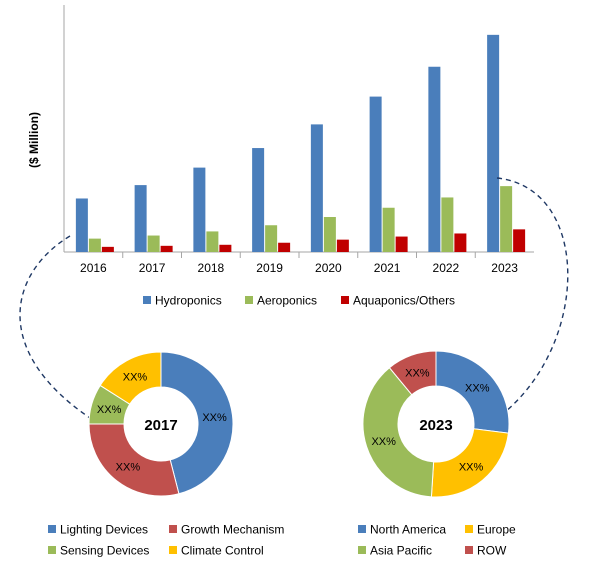 The height and width of the screenshot is (579, 596). I want to click on bar-hydroponics-2023, so click(493, 143).